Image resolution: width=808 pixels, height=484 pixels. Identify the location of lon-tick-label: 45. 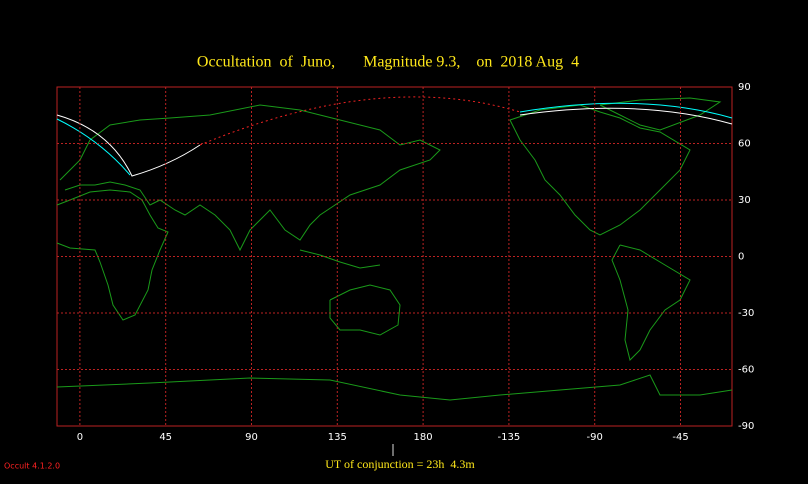
(165, 437).